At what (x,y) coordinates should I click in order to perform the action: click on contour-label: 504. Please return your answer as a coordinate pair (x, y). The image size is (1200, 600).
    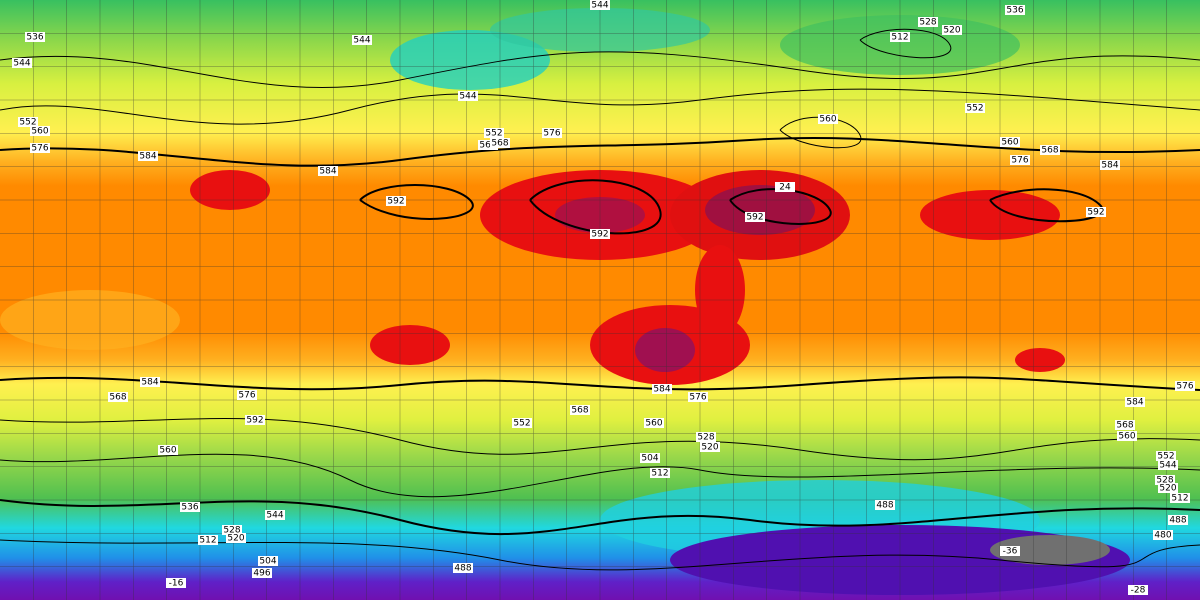
    Looking at the image, I should click on (649, 459).